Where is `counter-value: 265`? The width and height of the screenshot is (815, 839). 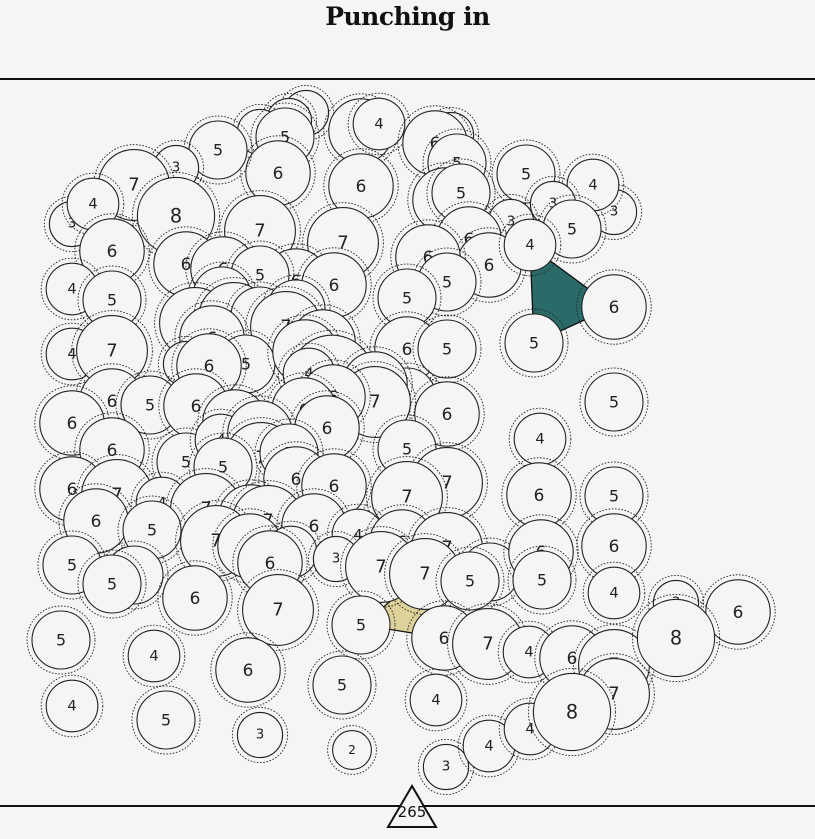 counter-value: 265 is located at coordinates (412, 812).